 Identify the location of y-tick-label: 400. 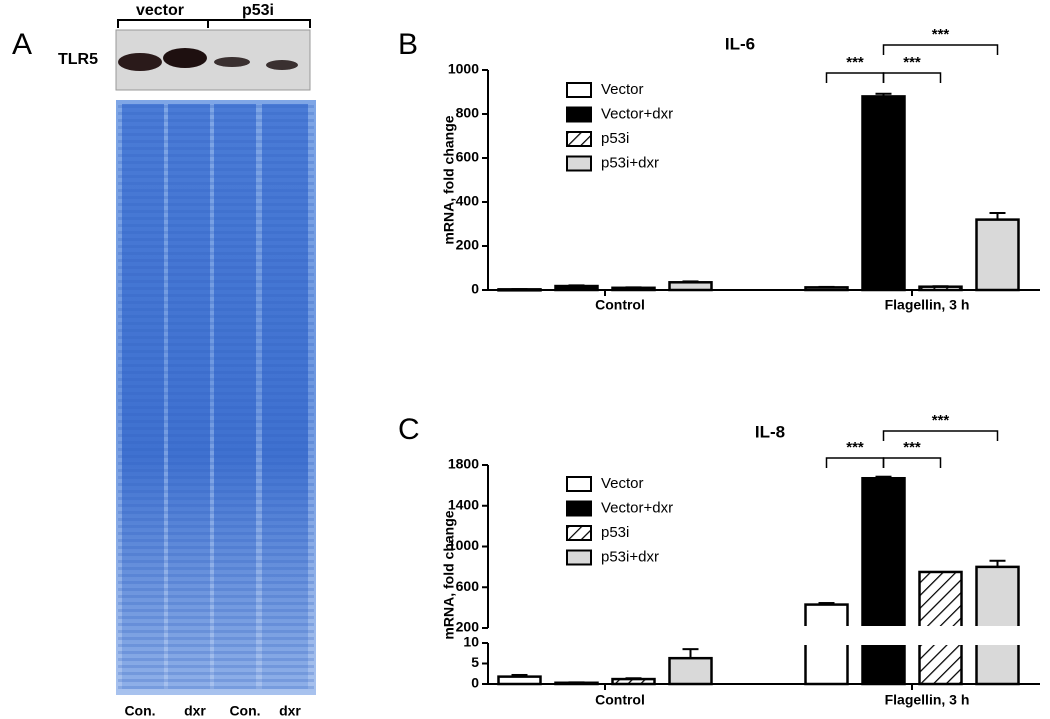
(468, 201).